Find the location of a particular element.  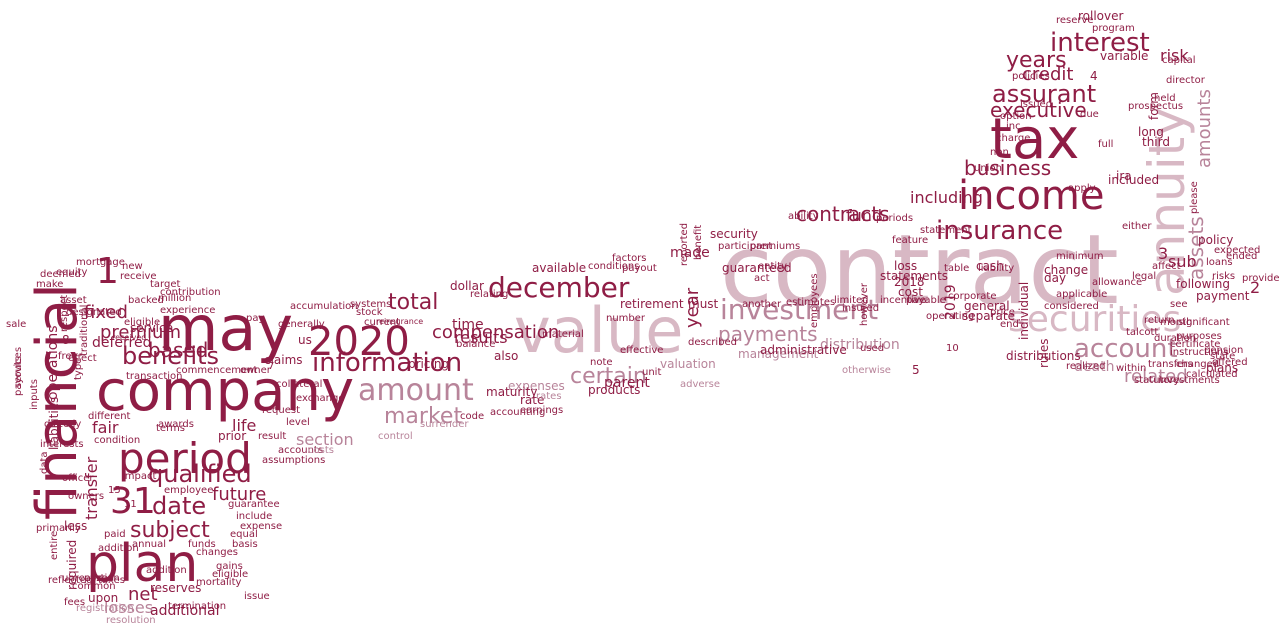

cloud-word: interests is located at coordinates (62, 444).